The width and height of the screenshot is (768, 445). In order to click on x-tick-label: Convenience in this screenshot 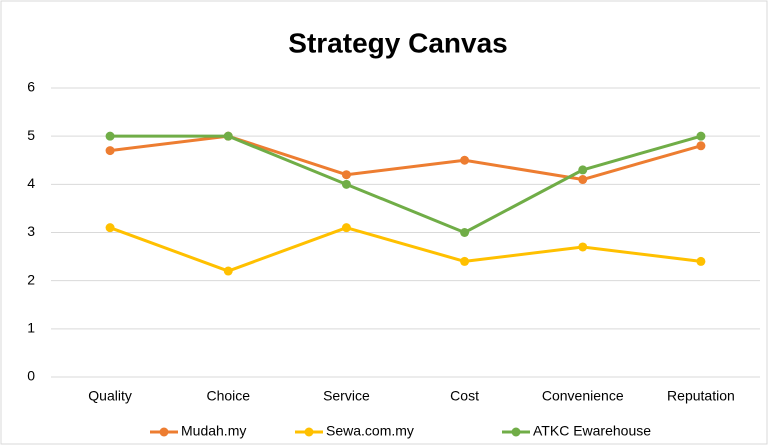, I will do `click(583, 396)`.